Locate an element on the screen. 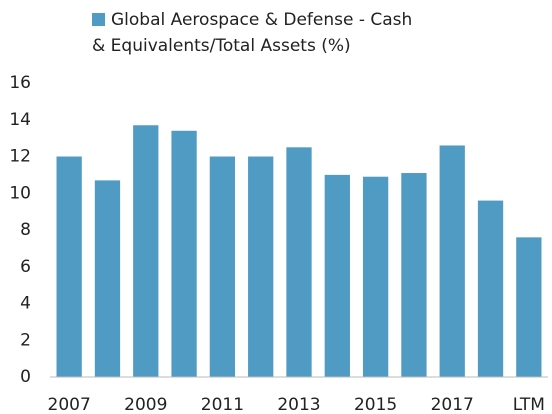  x-tick-label: 2015 is located at coordinates (375, 404).